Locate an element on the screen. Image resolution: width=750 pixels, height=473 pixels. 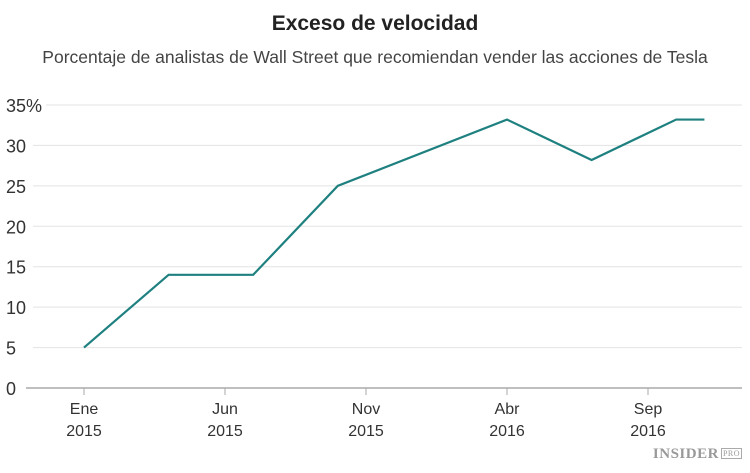
y-tick-label: 0 is located at coordinates (11, 389).